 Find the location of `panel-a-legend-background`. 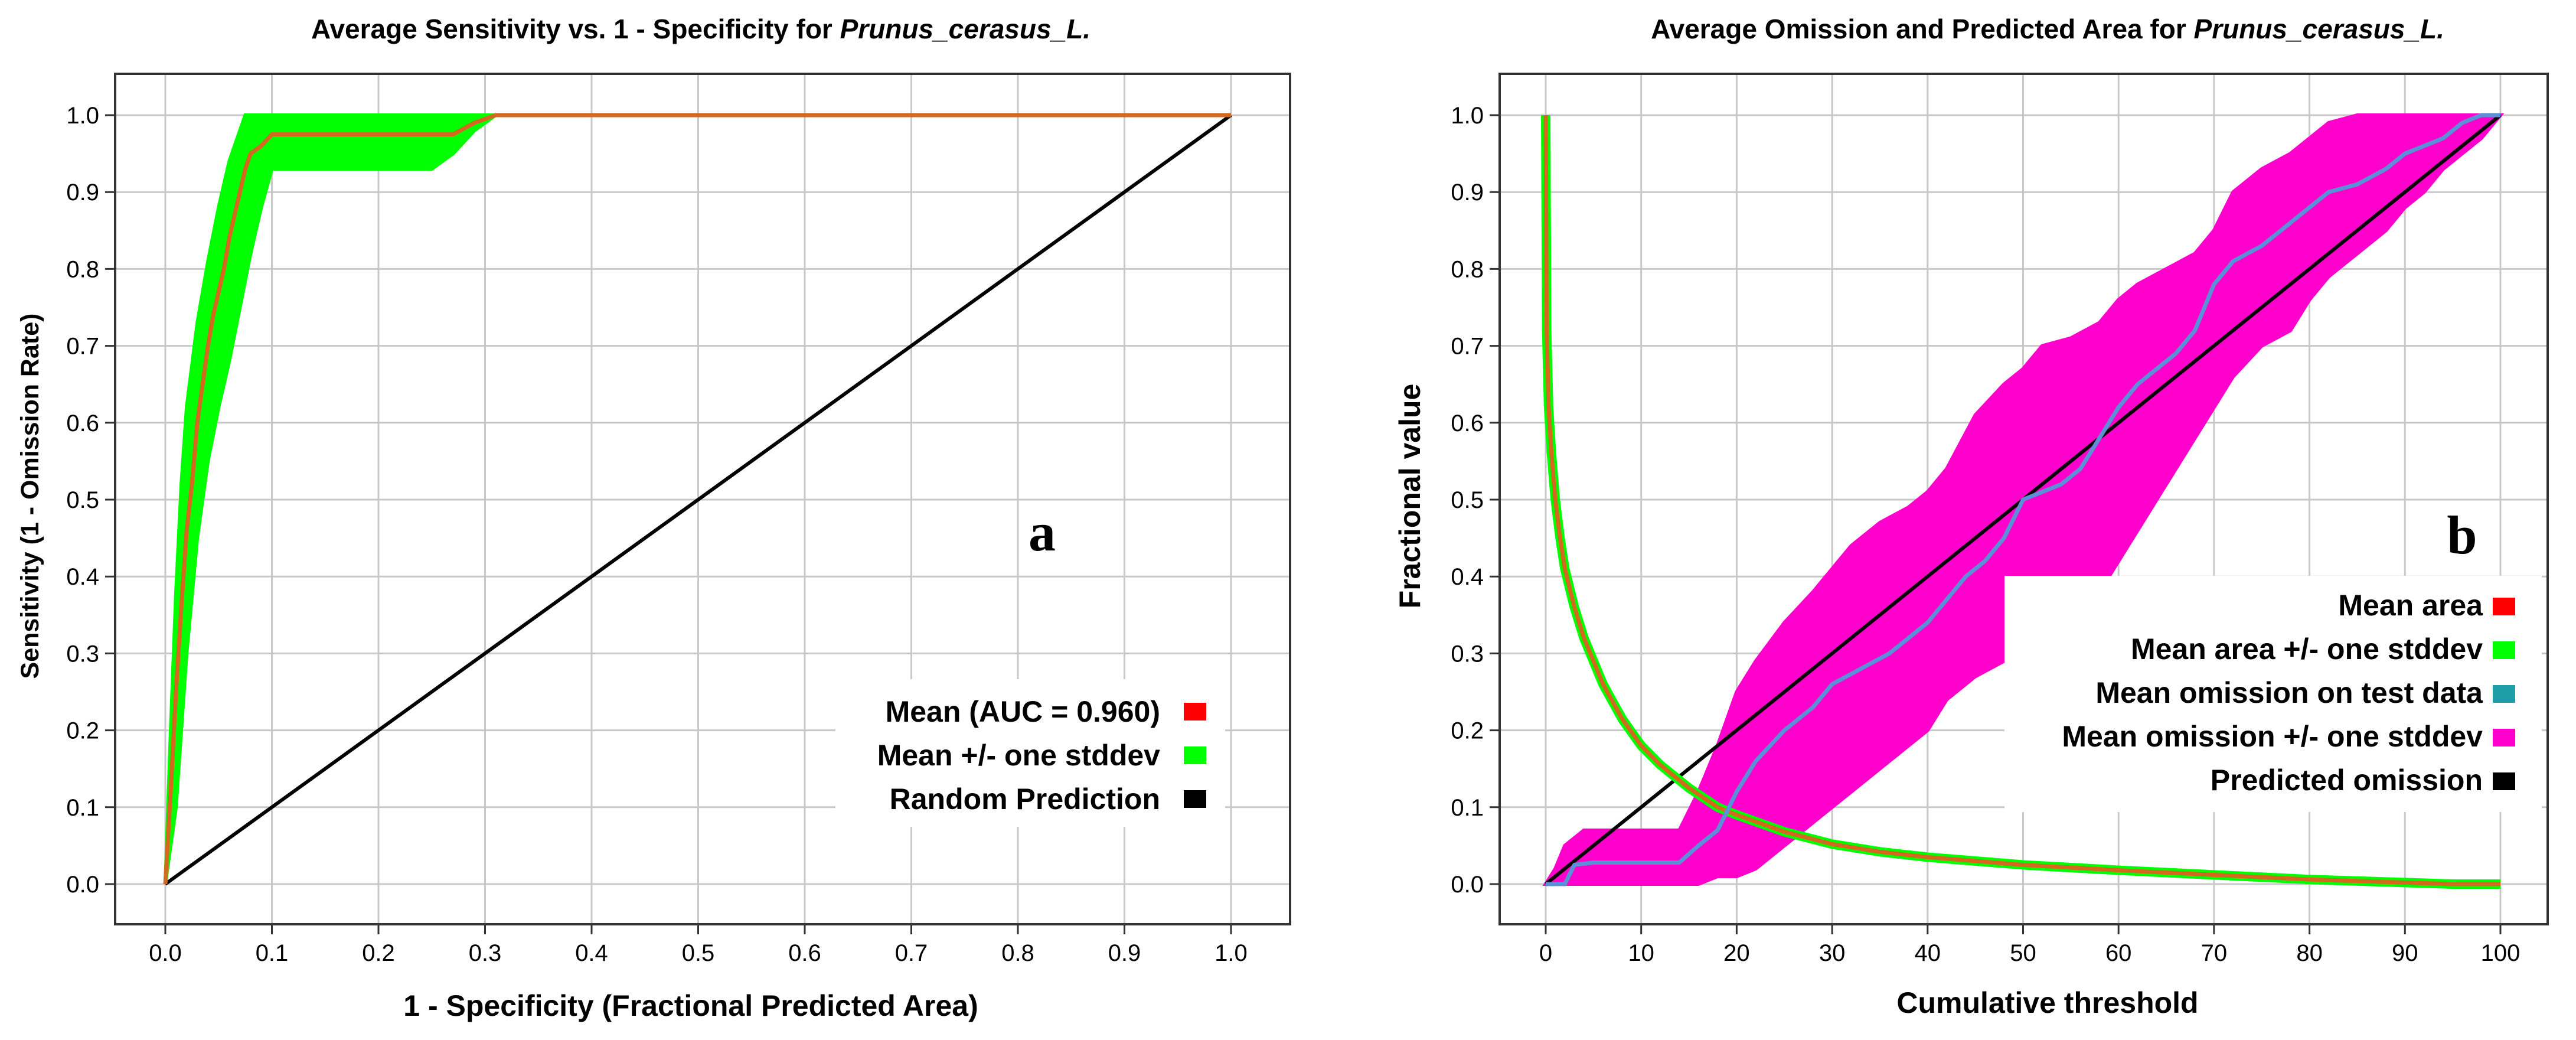

panel-a-legend-background is located at coordinates (1030, 753).